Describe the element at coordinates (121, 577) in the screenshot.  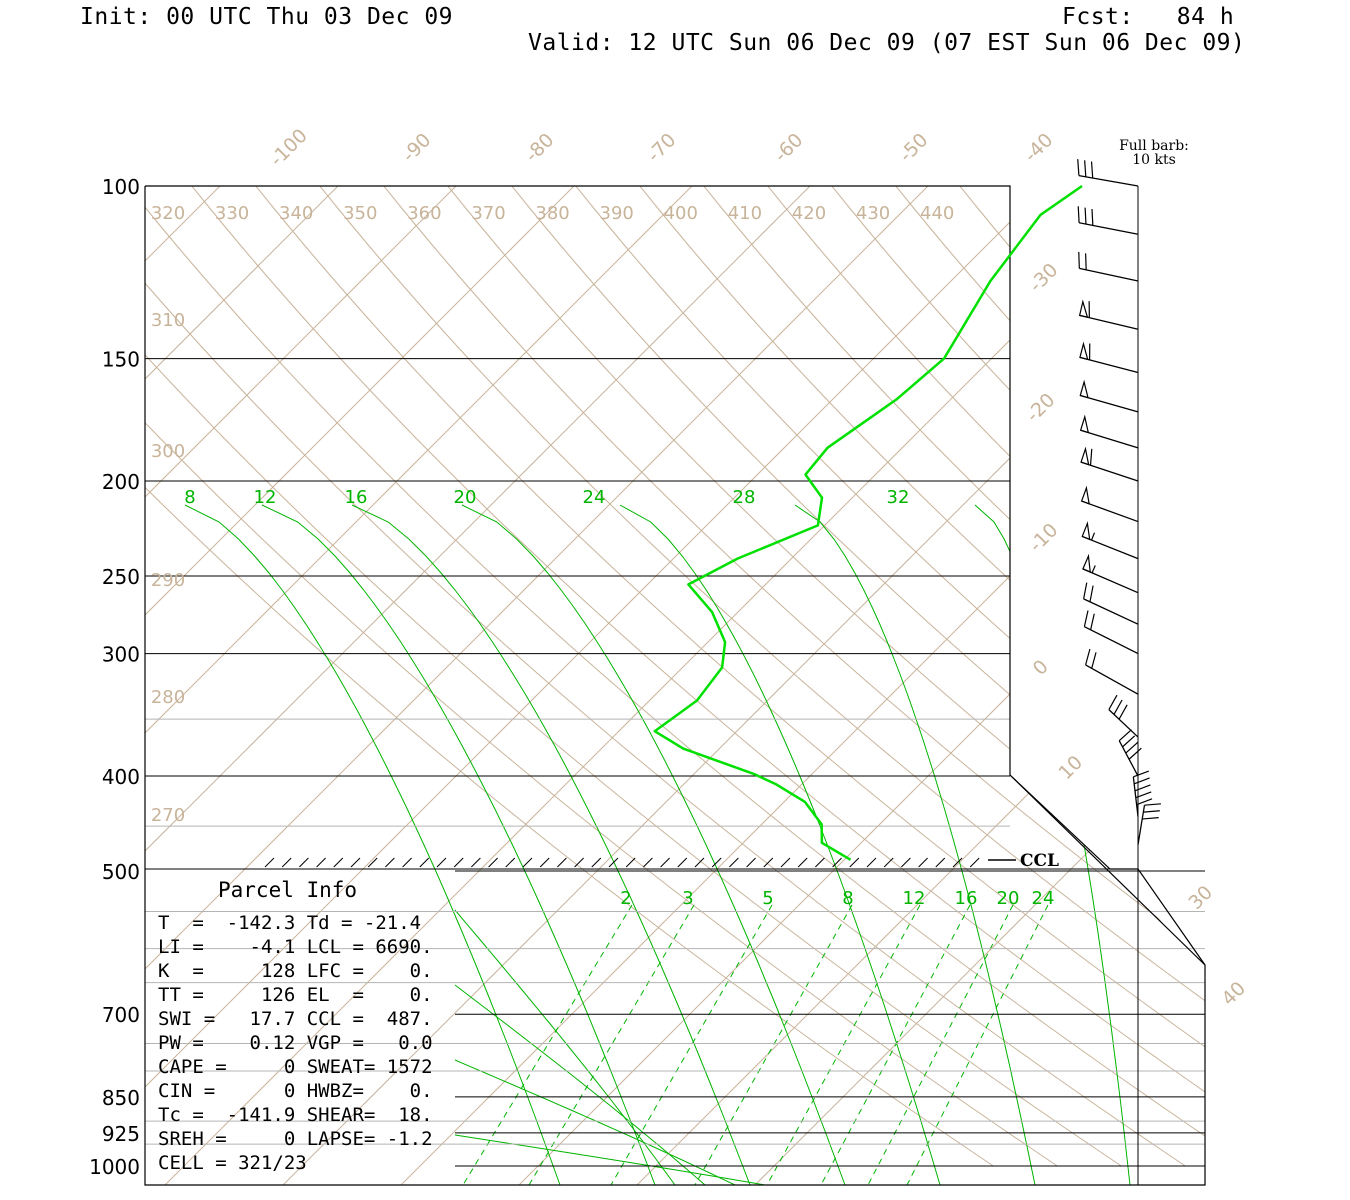
I see `pressure-tick-label: 250` at that location.